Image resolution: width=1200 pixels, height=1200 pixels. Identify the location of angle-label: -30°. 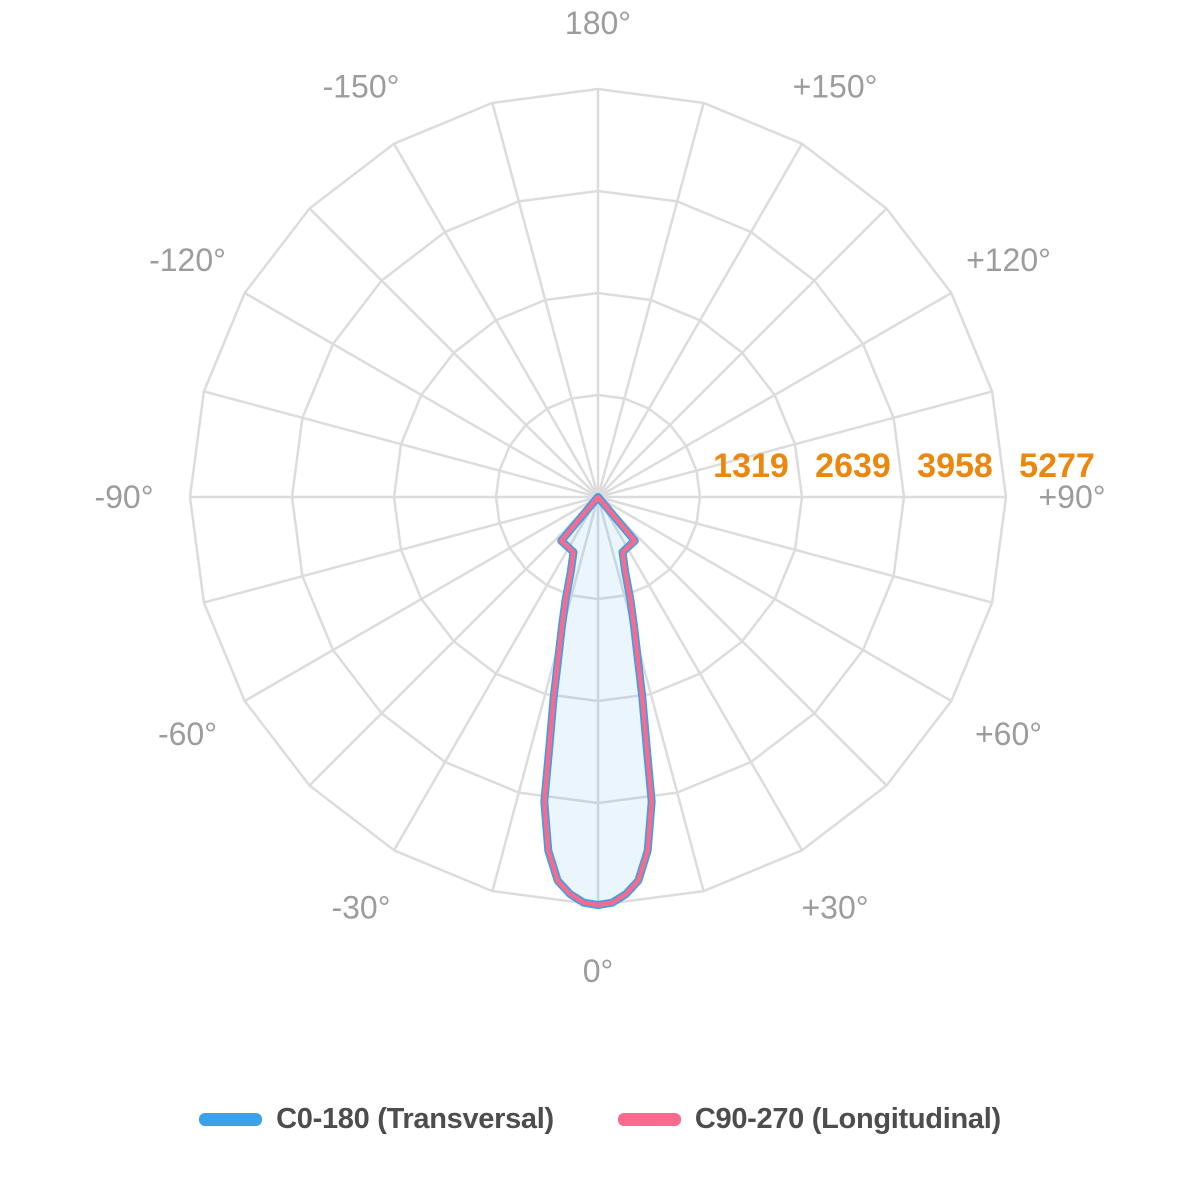
(360, 908).